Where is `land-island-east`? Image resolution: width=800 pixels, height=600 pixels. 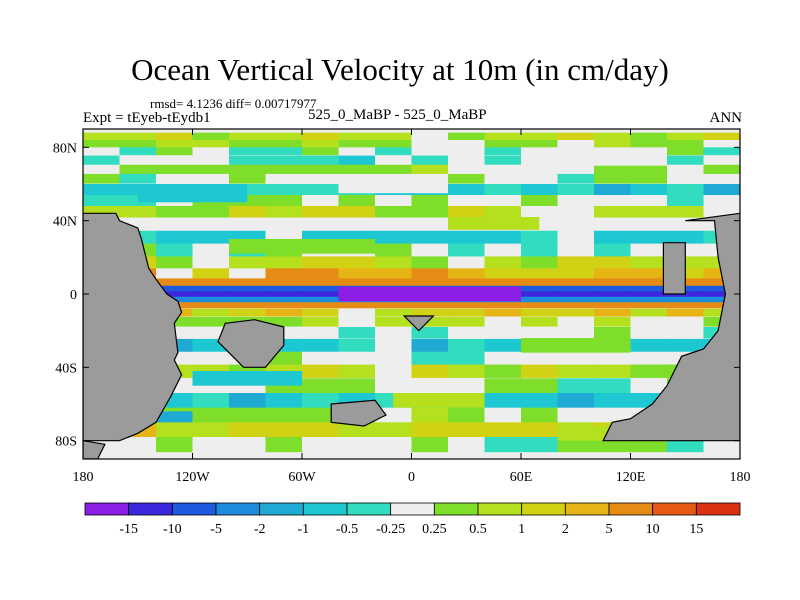
land-island-east is located at coordinates (674, 268).